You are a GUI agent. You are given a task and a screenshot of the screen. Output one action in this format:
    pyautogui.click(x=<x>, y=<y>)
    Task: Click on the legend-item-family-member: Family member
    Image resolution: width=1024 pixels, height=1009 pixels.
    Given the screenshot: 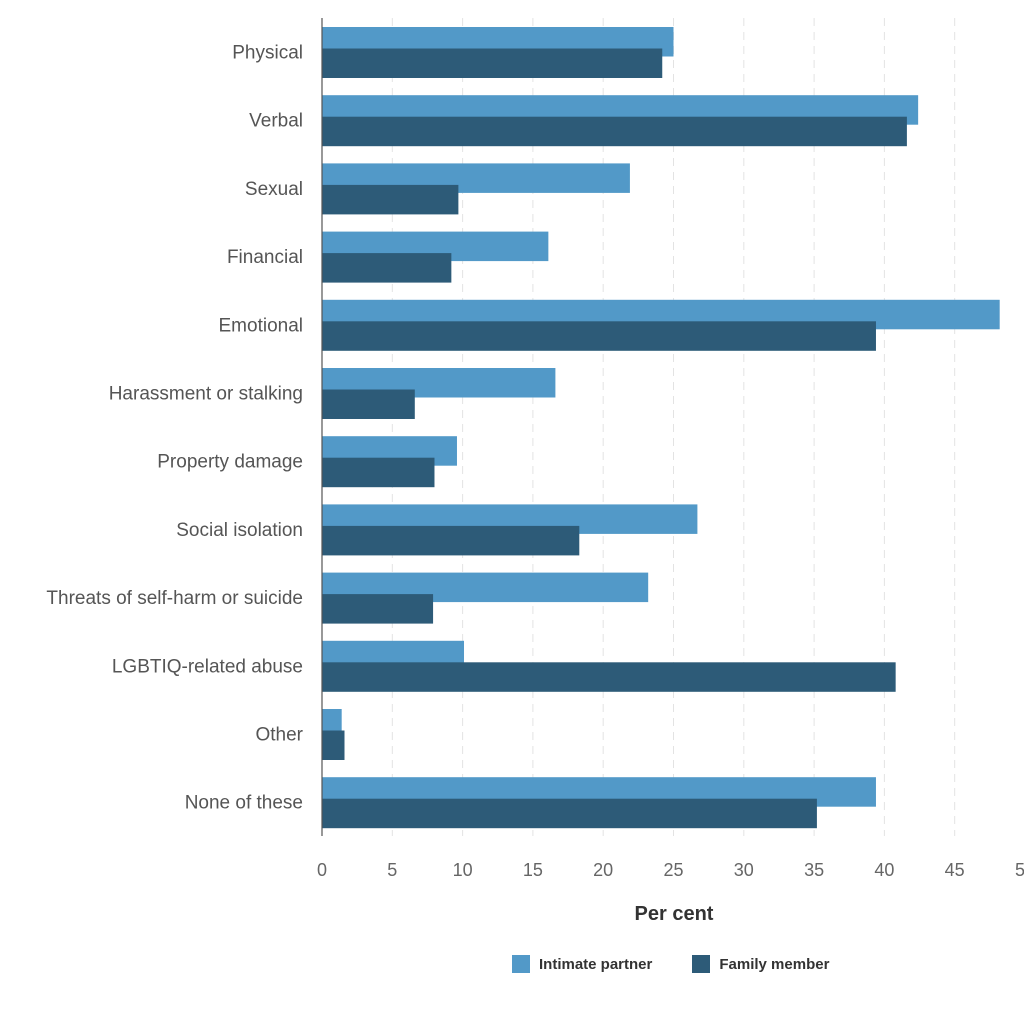 What is the action you would take?
    pyautogui.click(x=760, y=964)
    